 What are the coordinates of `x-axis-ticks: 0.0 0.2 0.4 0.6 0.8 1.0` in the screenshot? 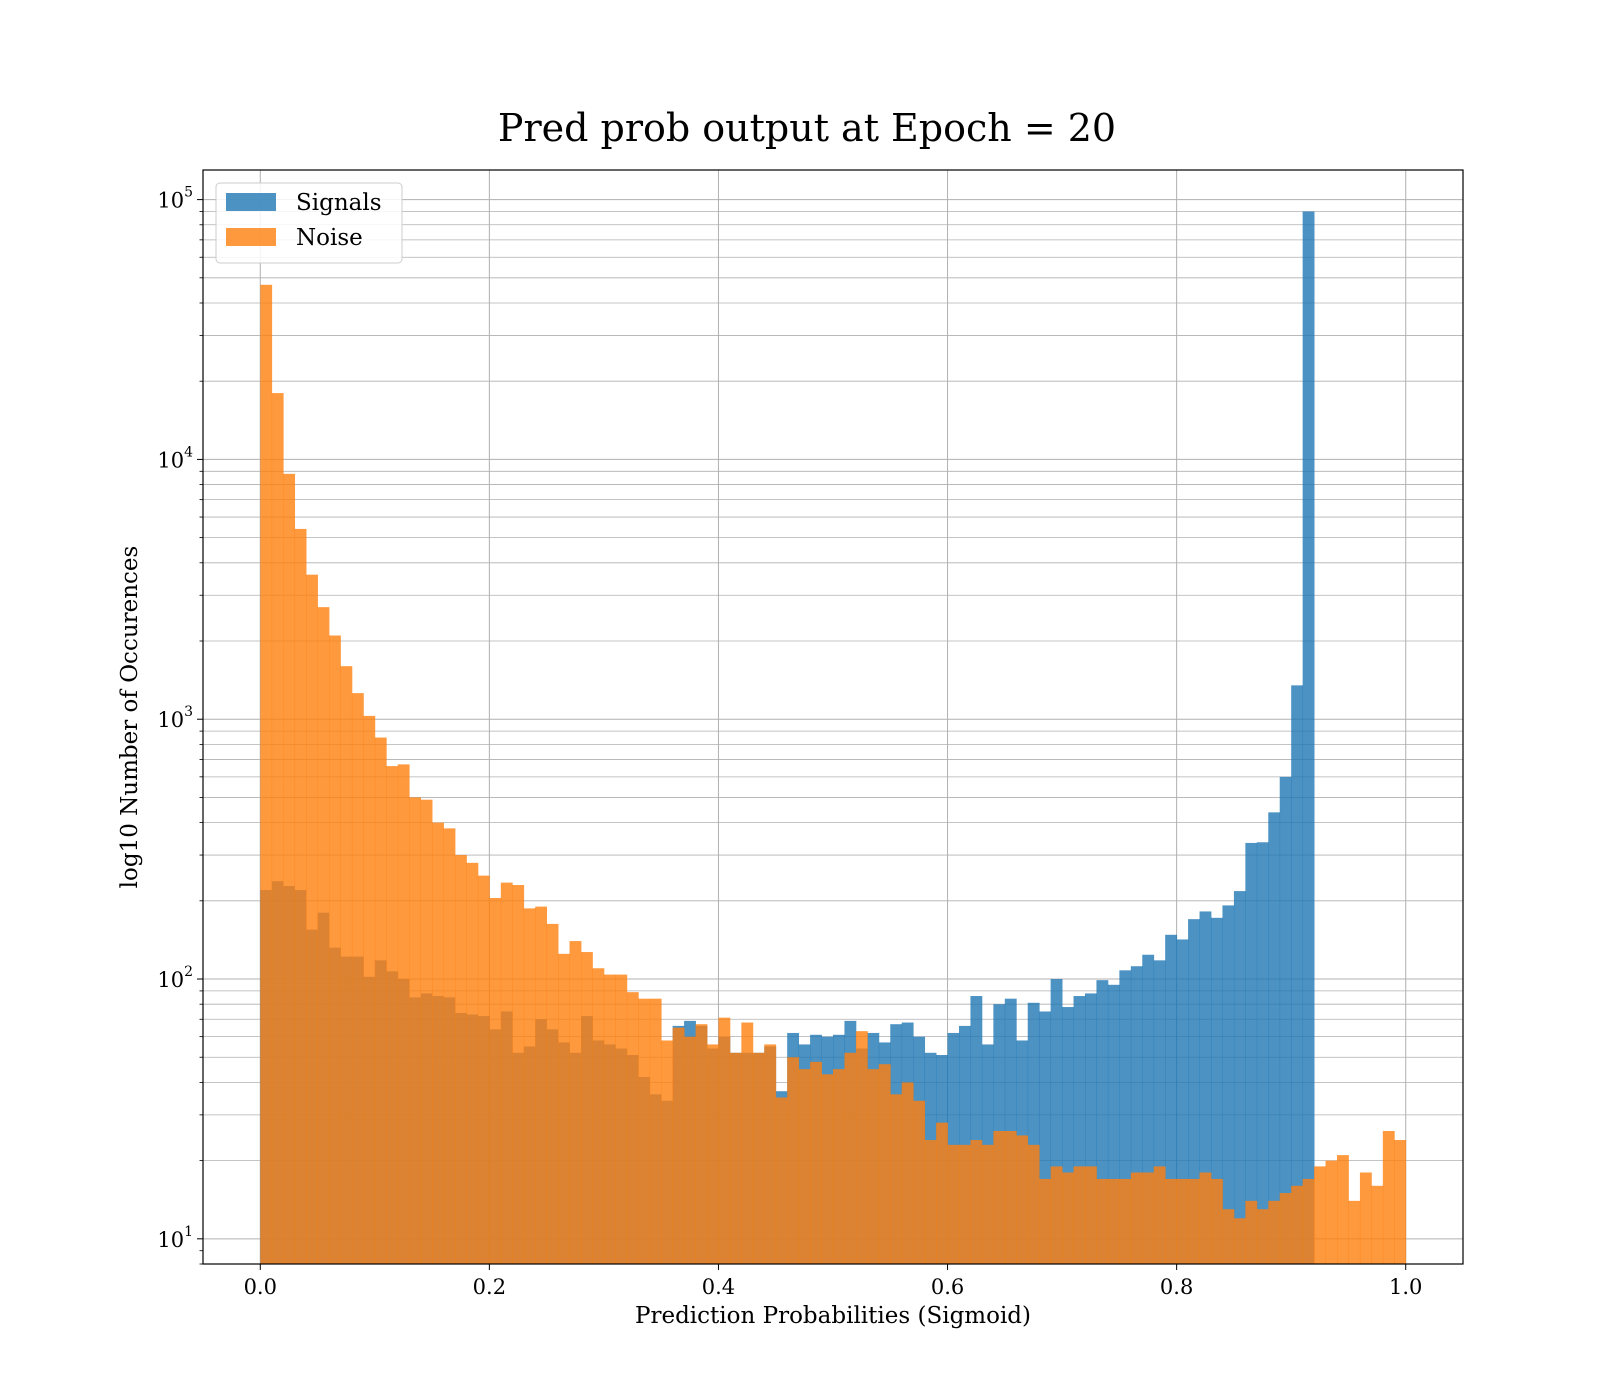 It's located at (833, 1281).